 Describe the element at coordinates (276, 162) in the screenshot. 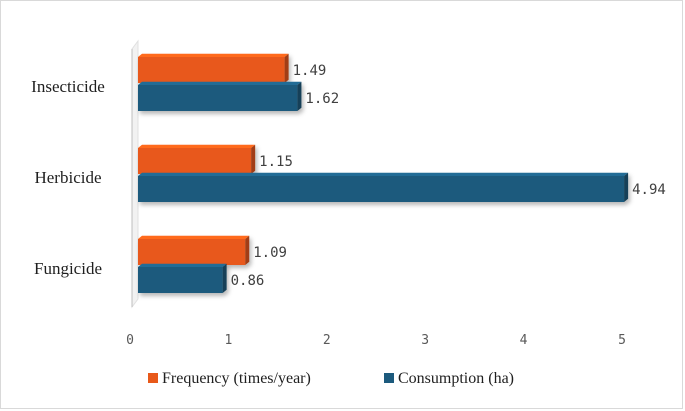

I see `data-label: 1.15` at that location.